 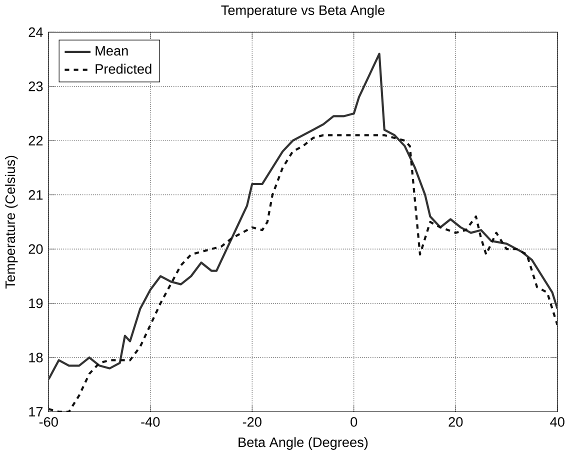 What do you see at coordinates (48, 422) in the screenshot?
I see `x-tick-label: -60` at bounding box center [48, 422].